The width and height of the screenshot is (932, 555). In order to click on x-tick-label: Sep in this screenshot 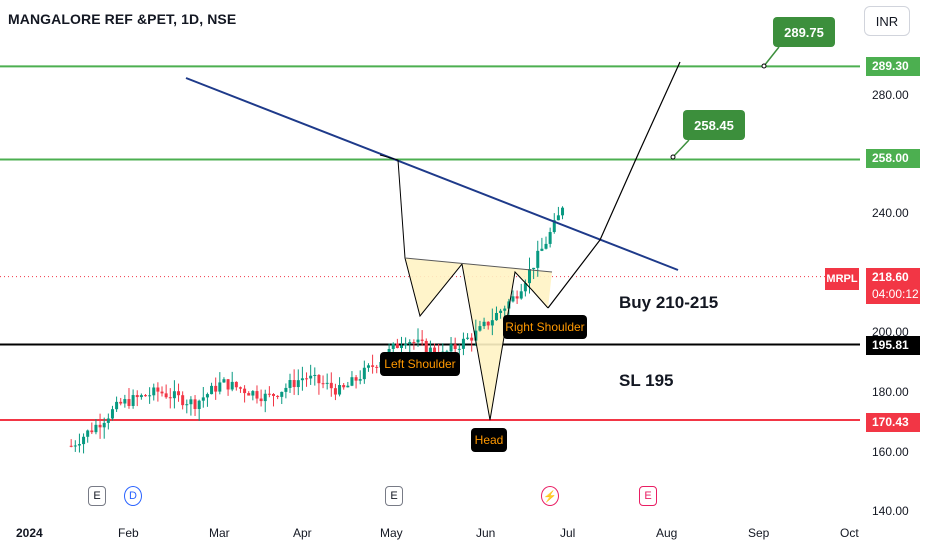, I will do `click(759, 533)`.